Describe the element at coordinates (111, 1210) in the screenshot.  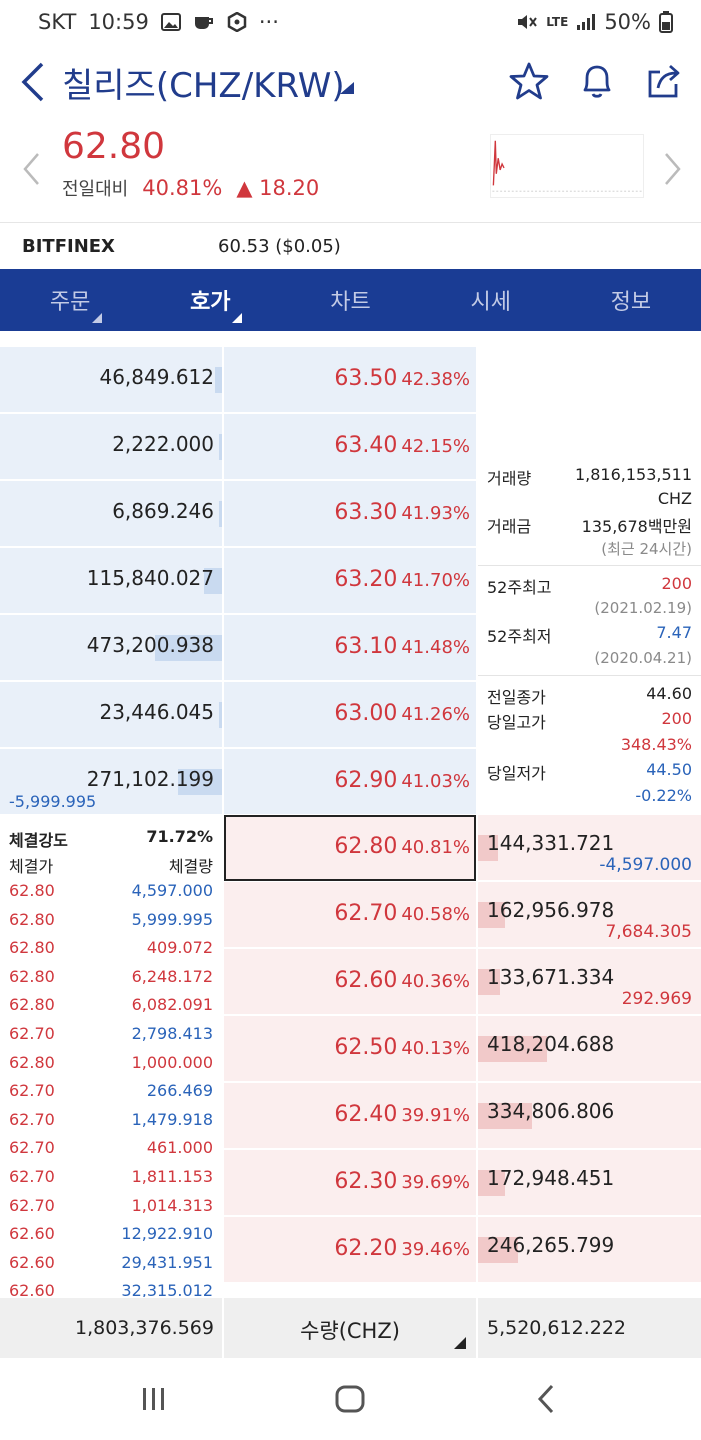
I see `trade-row: 62.70 1,014.313` at that location.